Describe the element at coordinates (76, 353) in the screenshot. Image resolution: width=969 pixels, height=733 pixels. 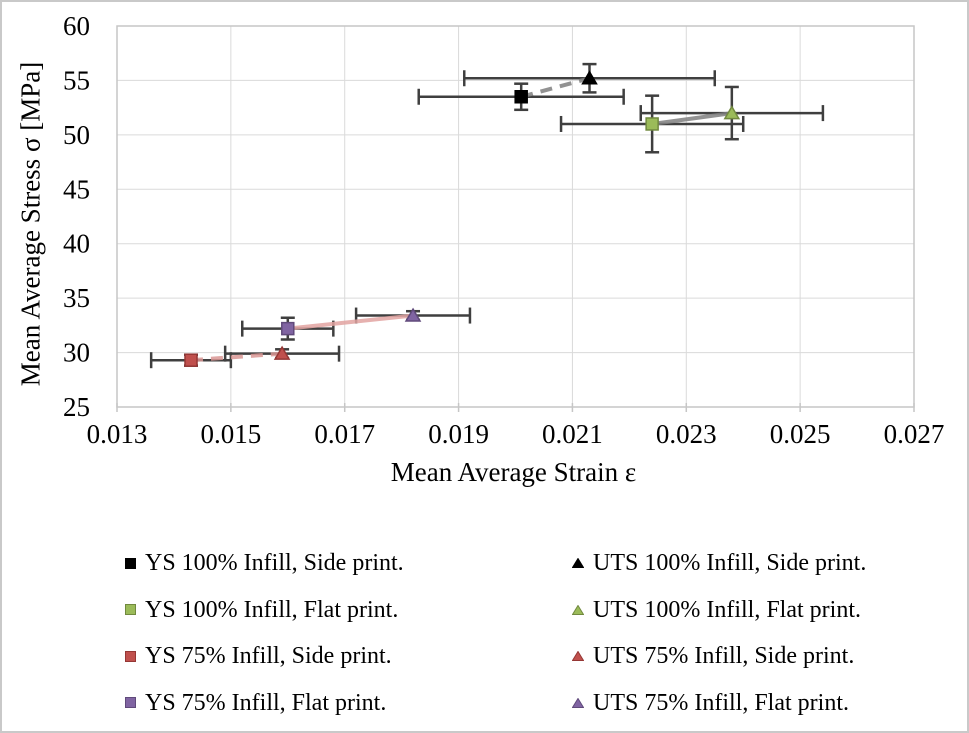
I see `y-tick-label: 30` at that location.